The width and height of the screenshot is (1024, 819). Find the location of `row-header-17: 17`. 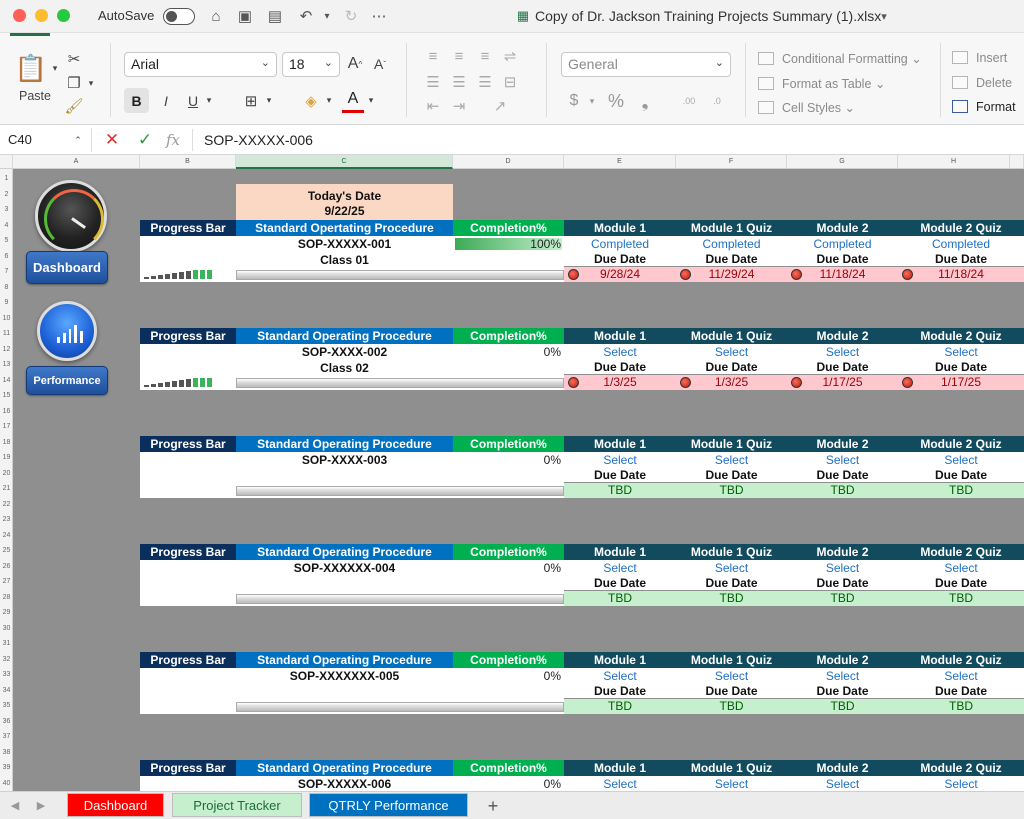

row-header-17: 17 is located at coordinates (6, 426).